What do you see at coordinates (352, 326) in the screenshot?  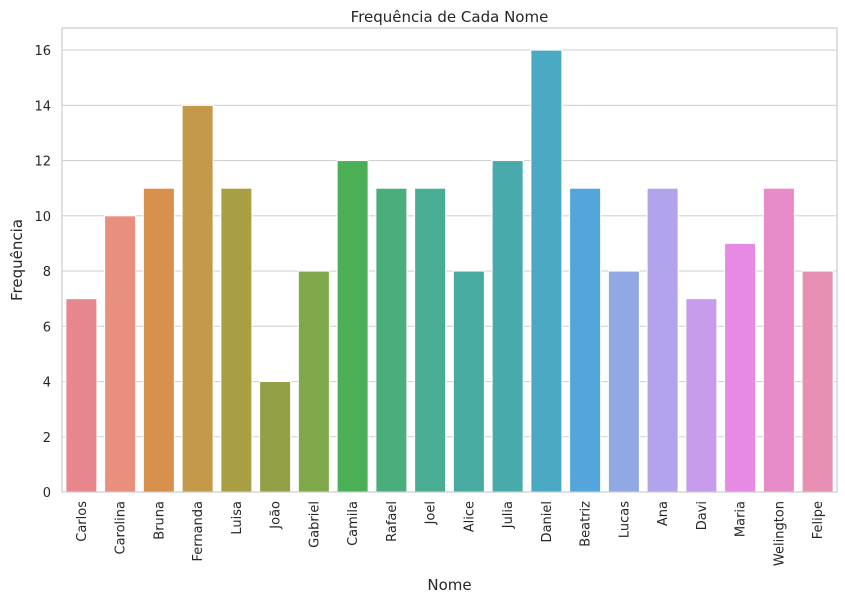 I see `bar-camila` at bounding box center [352, 326].